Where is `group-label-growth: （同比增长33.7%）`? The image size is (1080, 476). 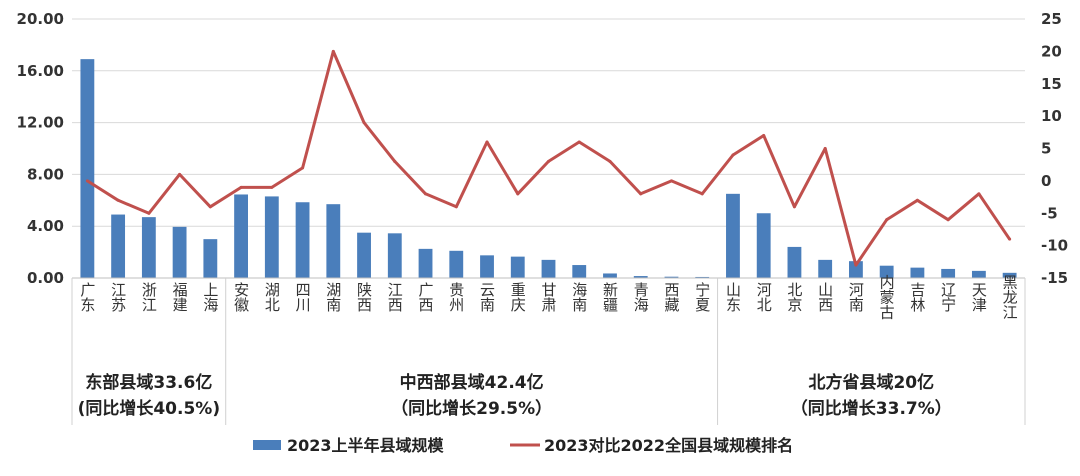 group-label-growth: （同比增长33.7%） is located at coordinates (871, 408).